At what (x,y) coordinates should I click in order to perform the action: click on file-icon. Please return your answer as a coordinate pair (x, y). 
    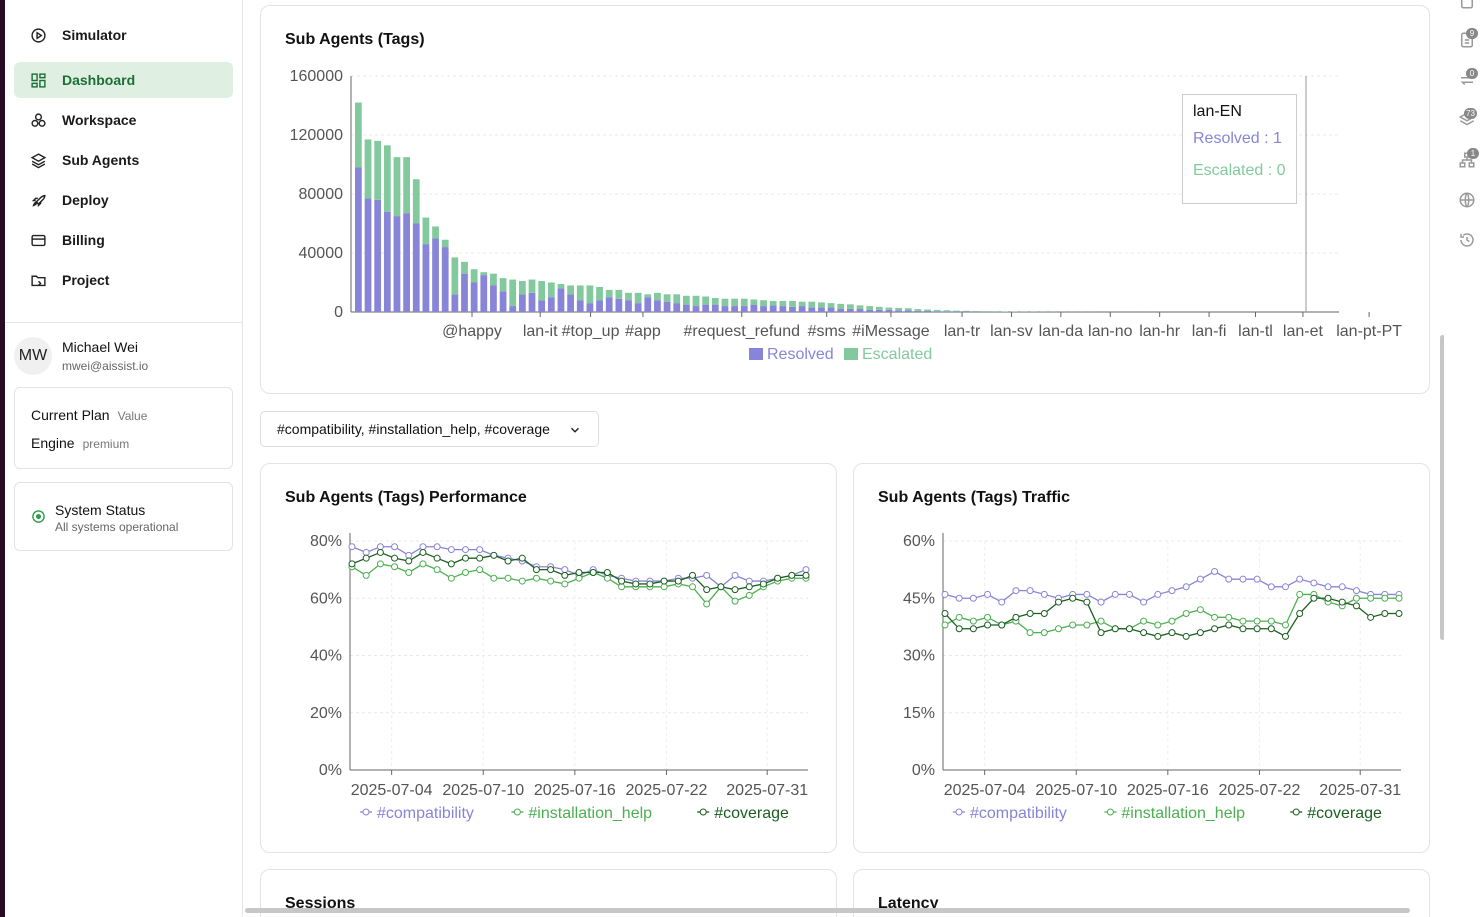
    Looking at the image, I should click on (1467, 5).